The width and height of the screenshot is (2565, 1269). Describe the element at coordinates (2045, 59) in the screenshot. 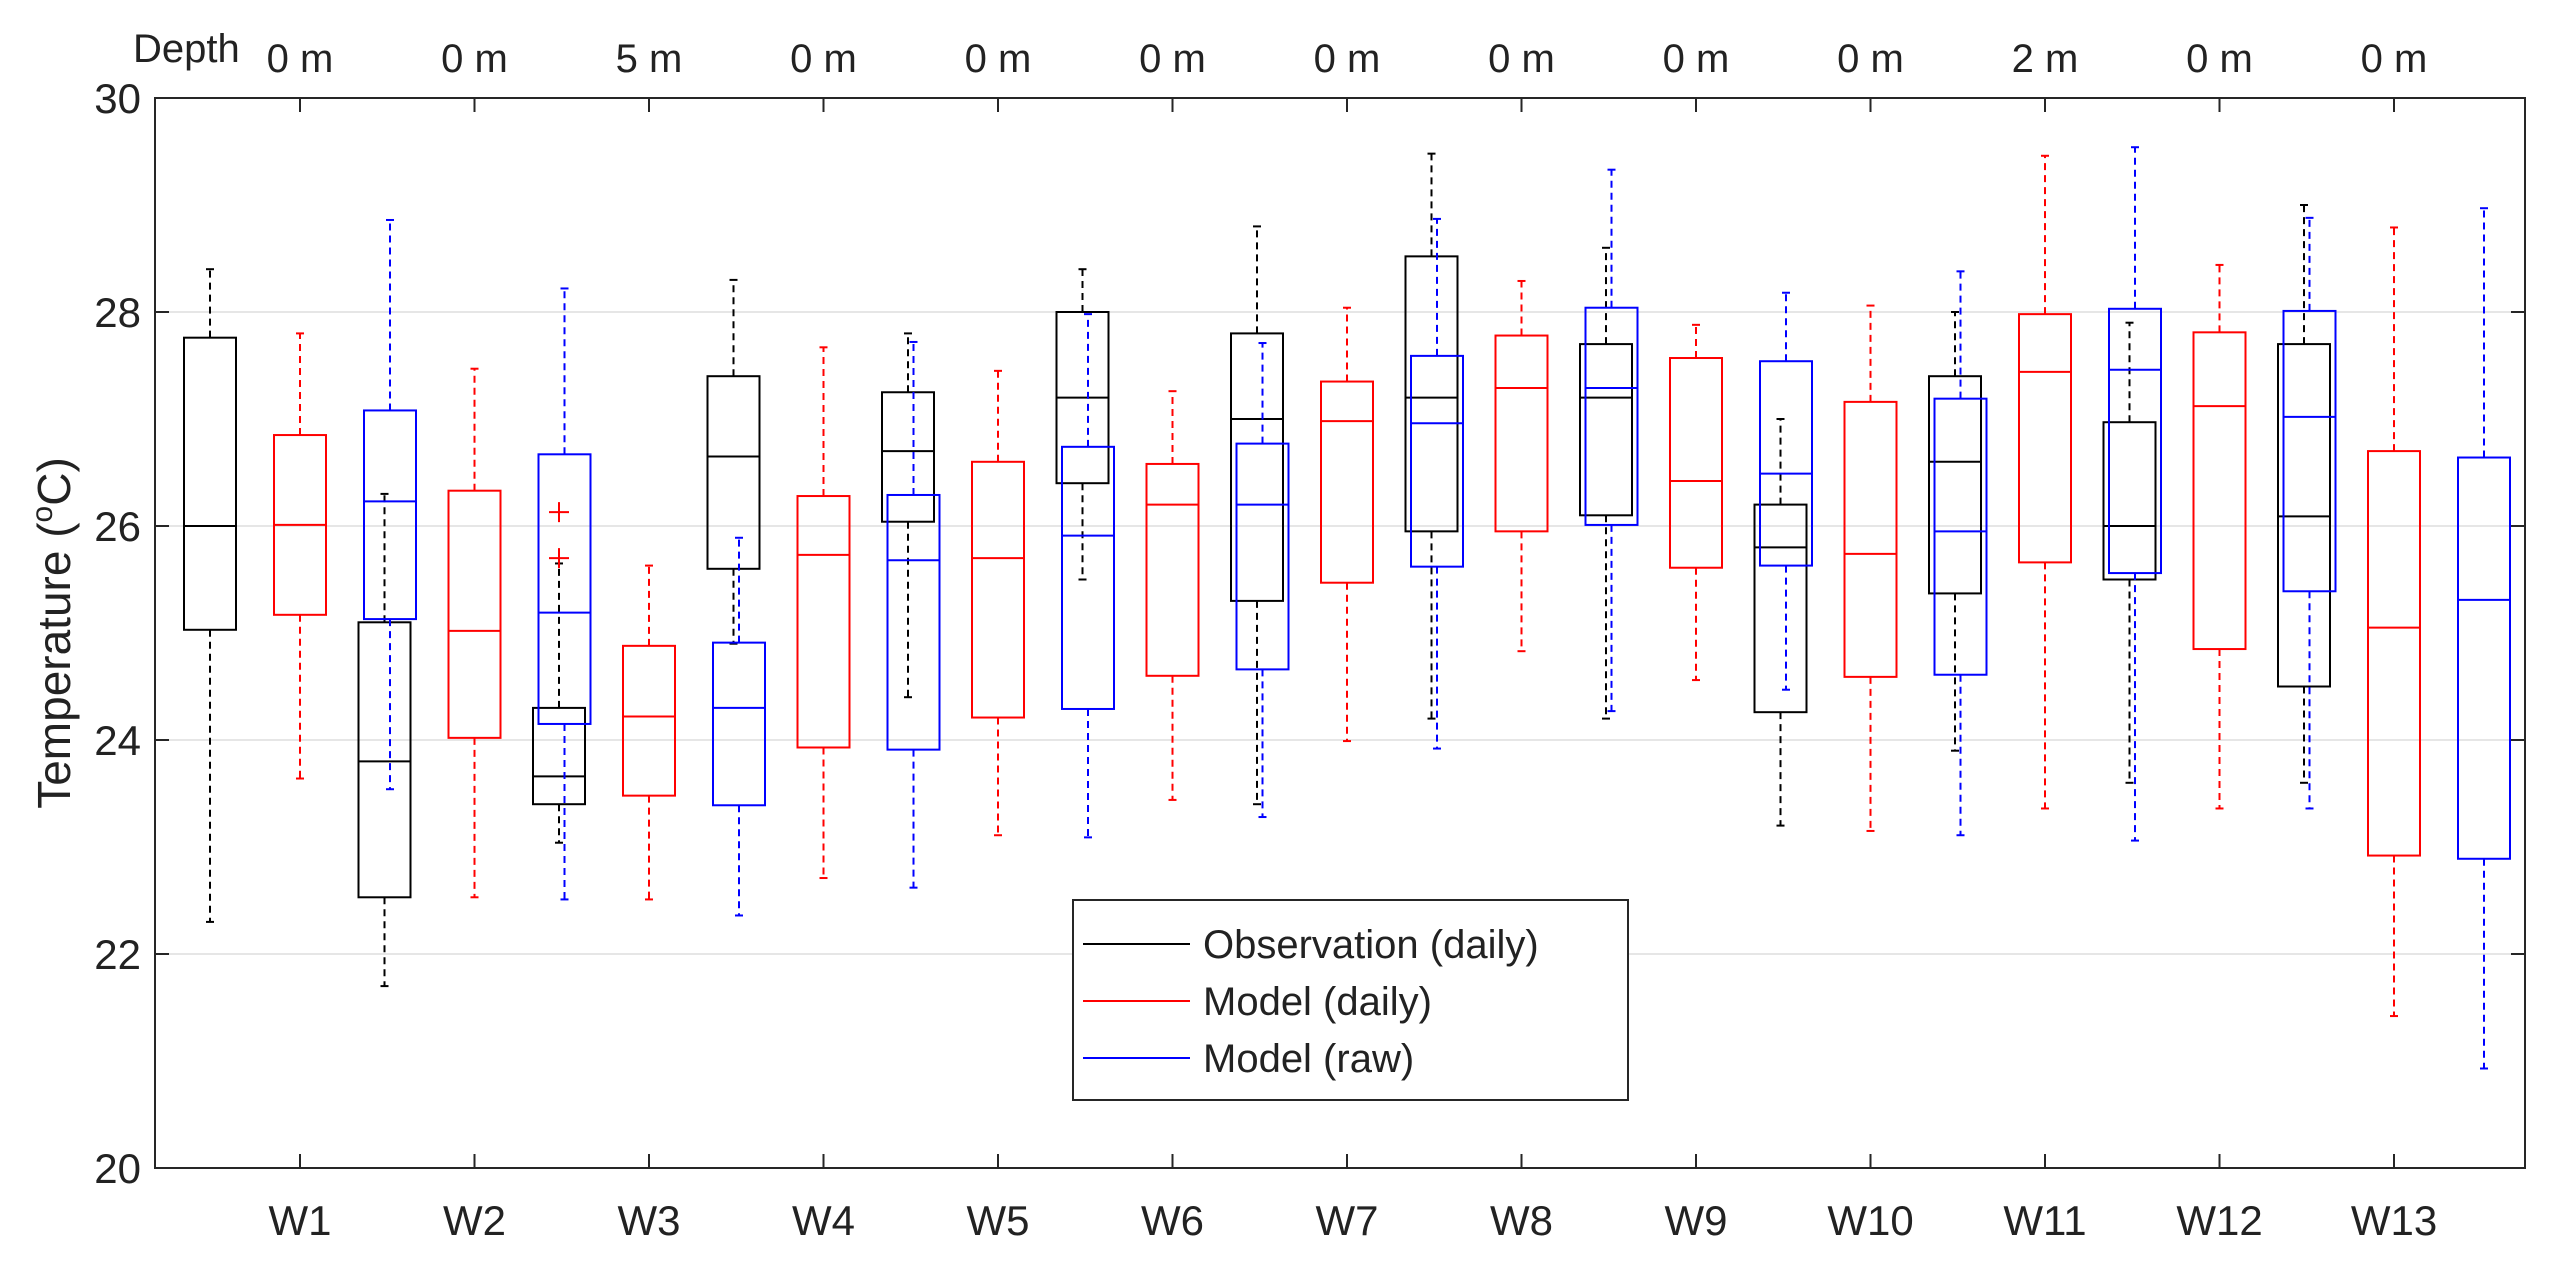

I see `depth-label-w11: 2 m` at that location.